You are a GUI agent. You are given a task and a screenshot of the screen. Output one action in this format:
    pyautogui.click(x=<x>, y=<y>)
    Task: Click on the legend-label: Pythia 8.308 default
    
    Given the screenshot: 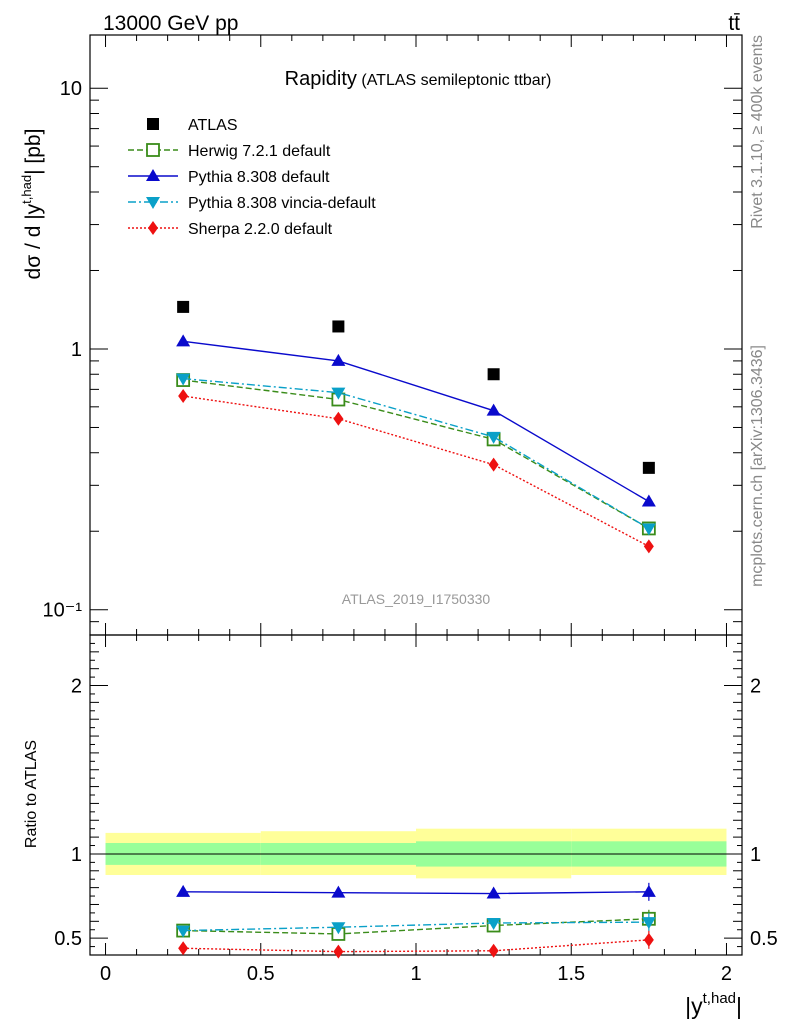 What is the action you would take?
    pyautogui.click(x=259, y=177)
    